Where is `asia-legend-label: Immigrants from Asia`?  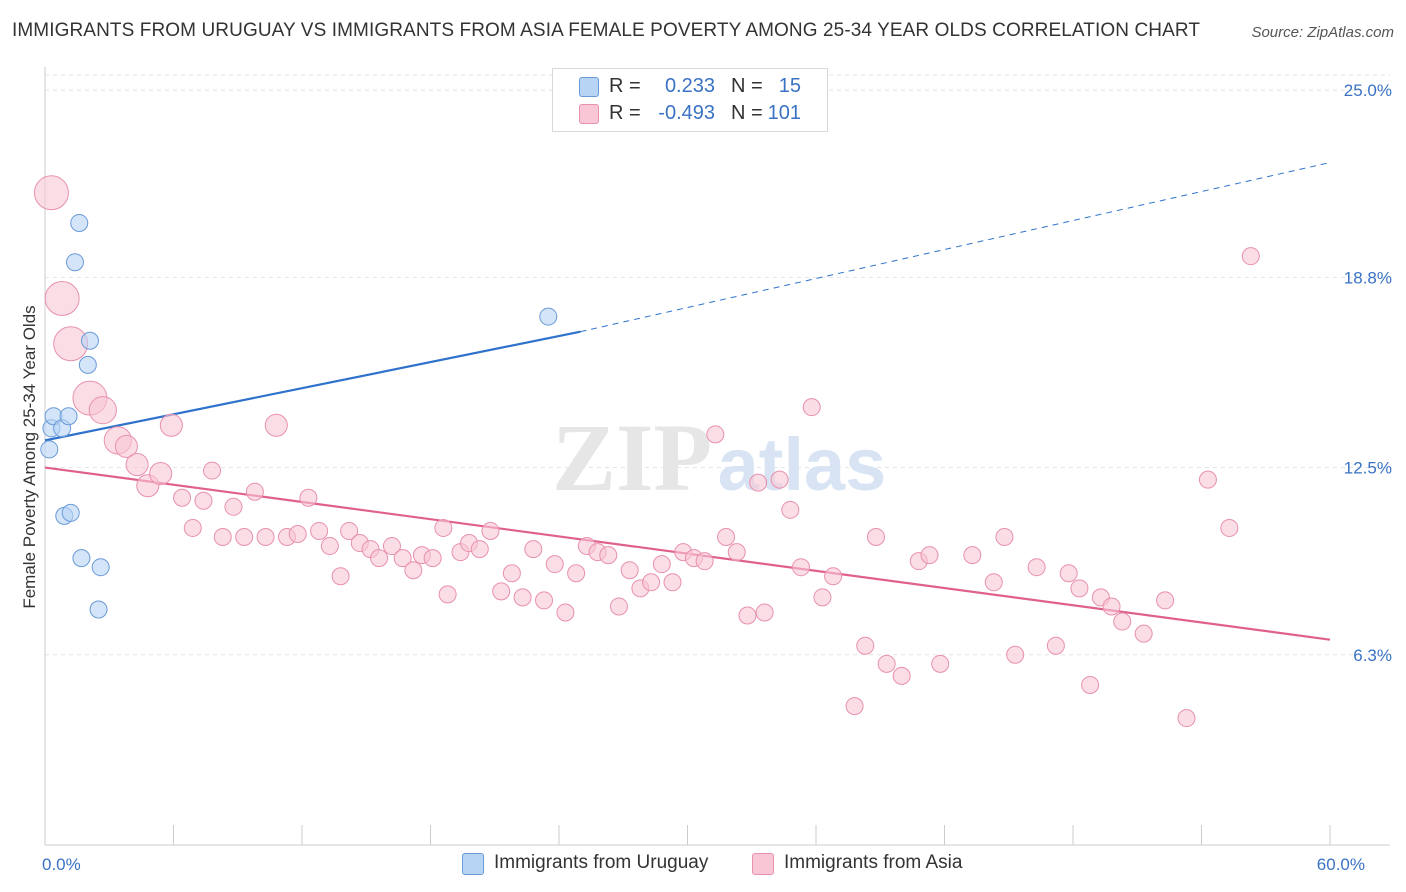 asia-legend-label: Immigrants from Asia is located at coordinates (873, 862).